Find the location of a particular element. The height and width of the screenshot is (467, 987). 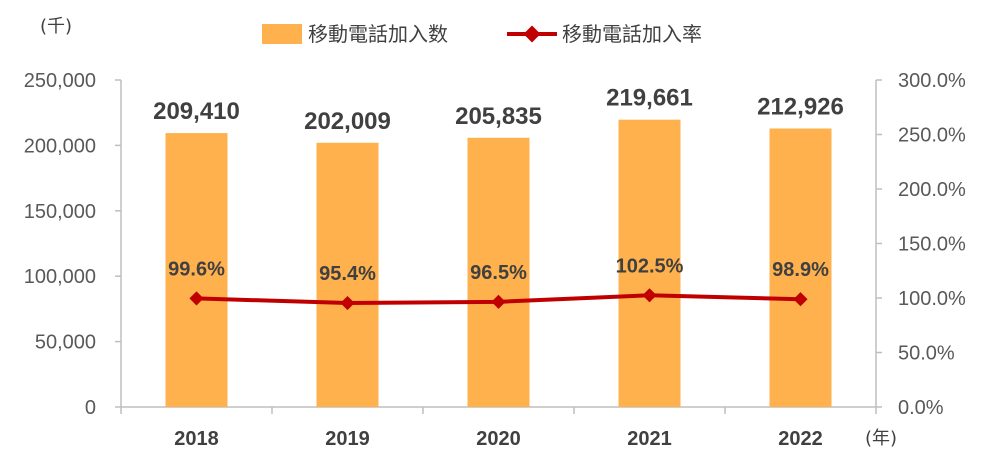

line-value-label: 96.5% is located at coordinates (498, 273).